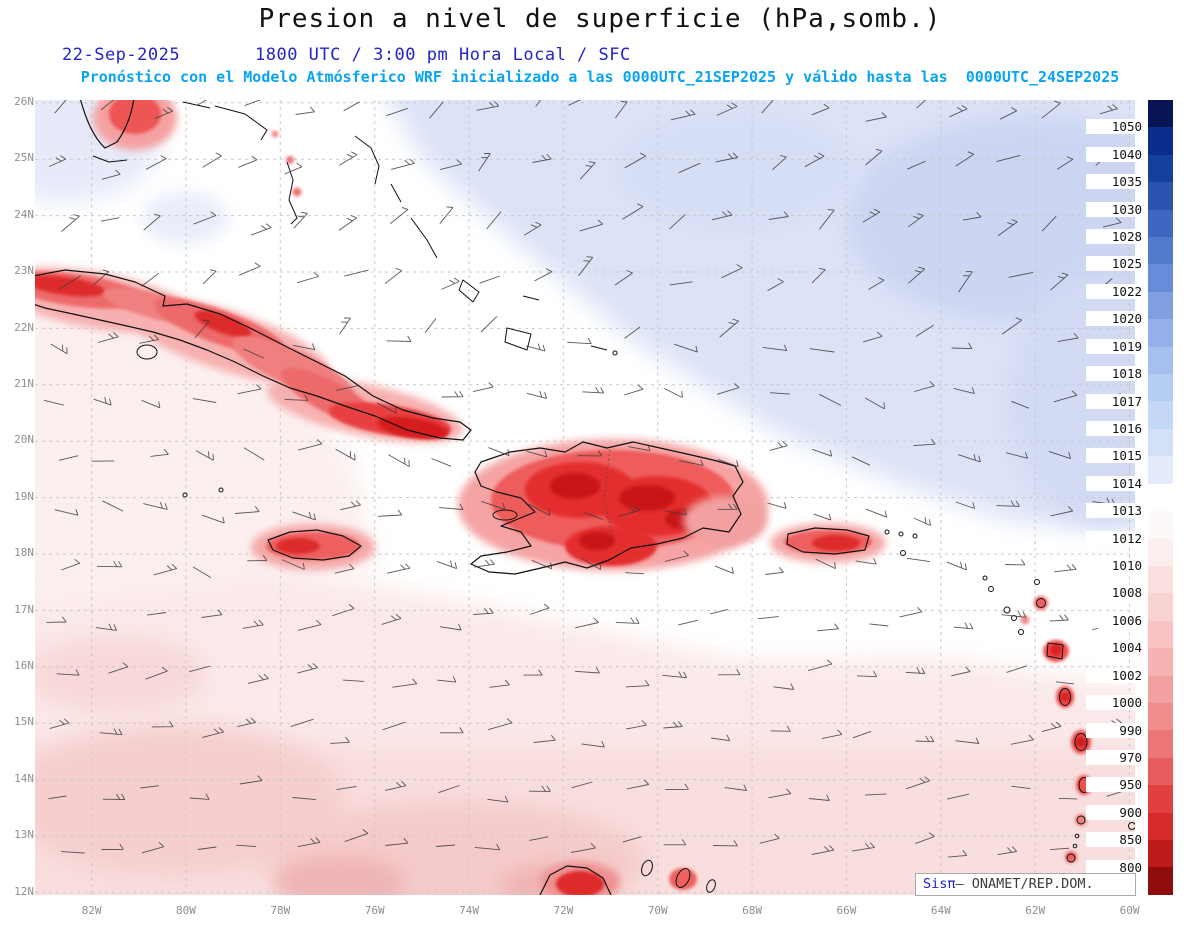 The image size is (1200, 927). What do you see at coordinates (280, 910) in the screenshot?
I see `lon-tick-label: 78W` at bounding box center [280, 910].